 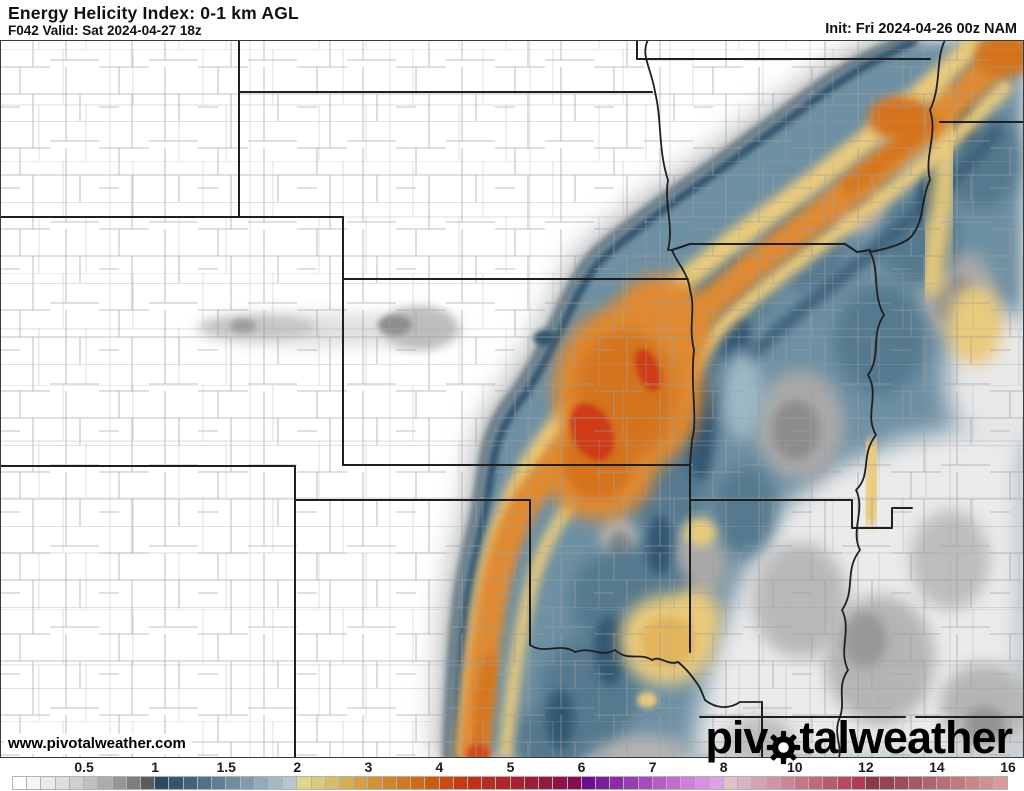 I want to click on colorbar-tick-label: 5, so click(x=510, y=767).